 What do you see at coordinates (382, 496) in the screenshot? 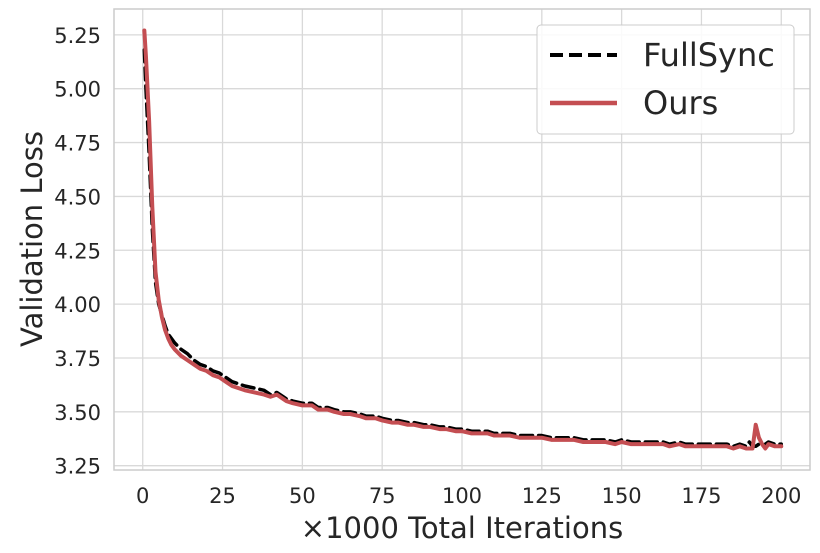
I see `x-tick-label: 75` at bounding box center [382, 496].